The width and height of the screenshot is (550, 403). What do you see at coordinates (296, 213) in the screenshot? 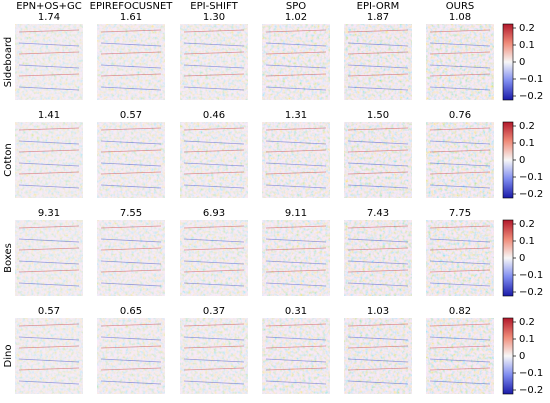
I see `error-value: 9.11` at bounding box center [296, 213].